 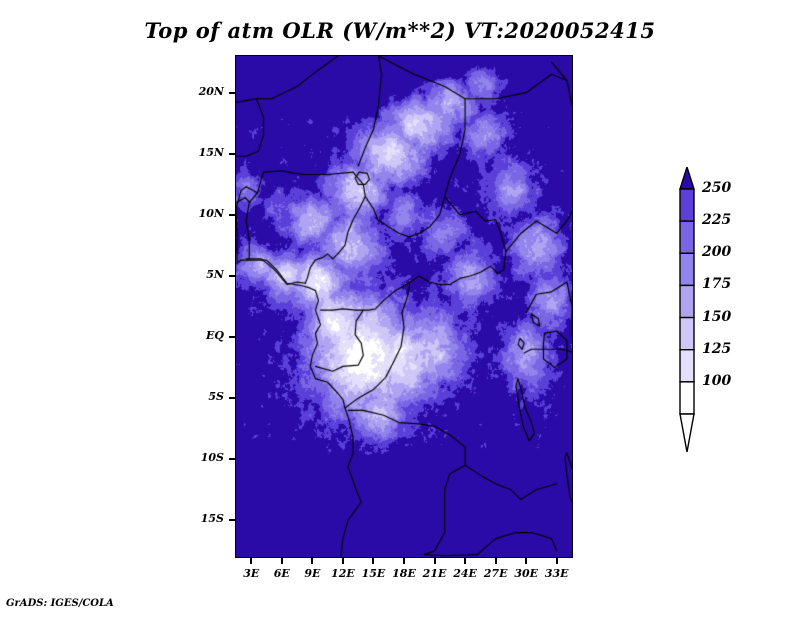 I want to click on colorbar-tick-label: 150, so click(x=717, y=316).